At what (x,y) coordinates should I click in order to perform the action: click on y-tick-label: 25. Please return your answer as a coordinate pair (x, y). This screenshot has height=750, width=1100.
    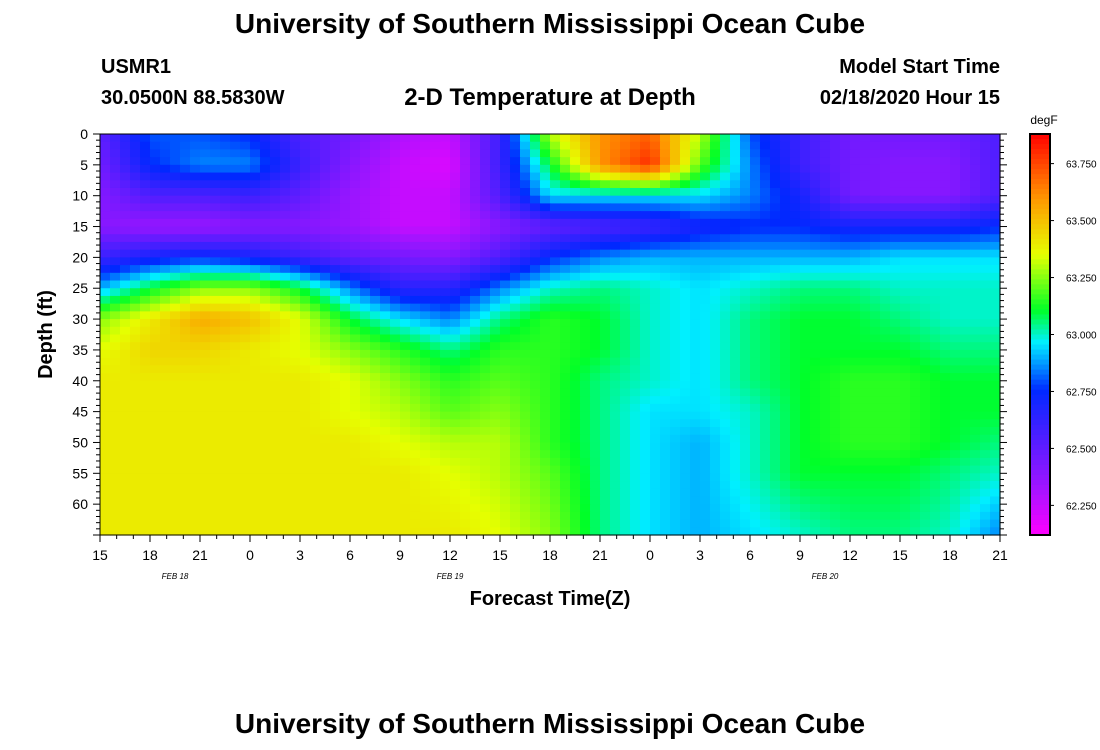
    Looking at the image, I should click on (80, 288).